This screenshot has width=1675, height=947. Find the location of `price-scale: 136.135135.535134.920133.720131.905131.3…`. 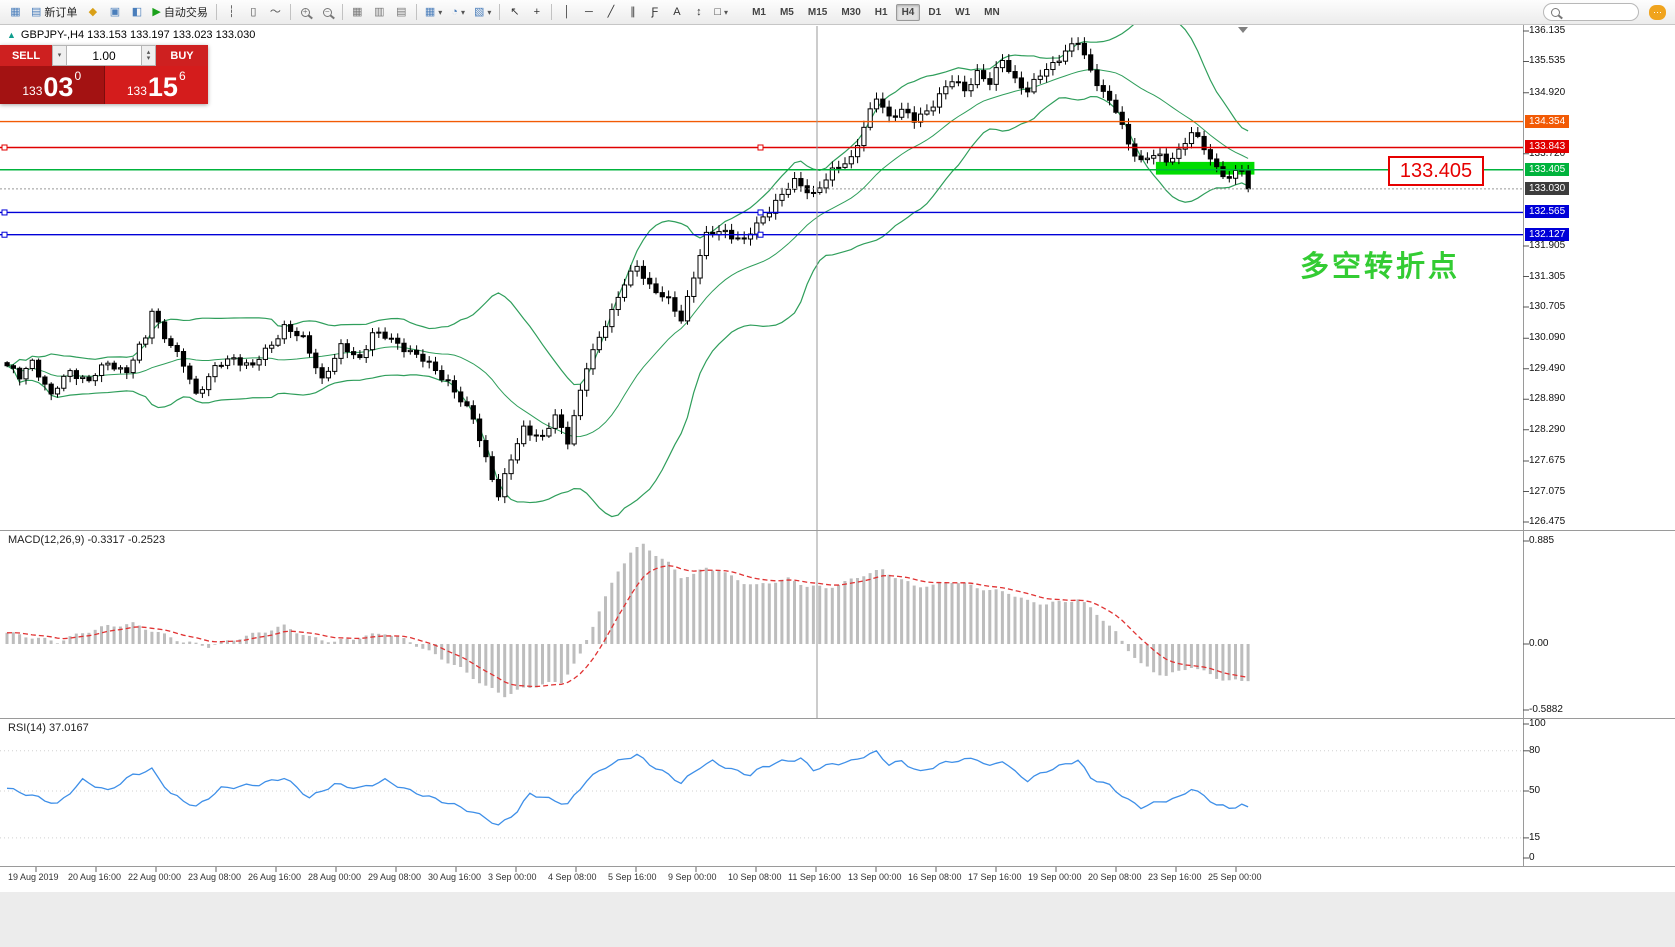

price-scale: 136.135135.535134.920133.720131.905131.3… is located at coordinates (1600, 446).